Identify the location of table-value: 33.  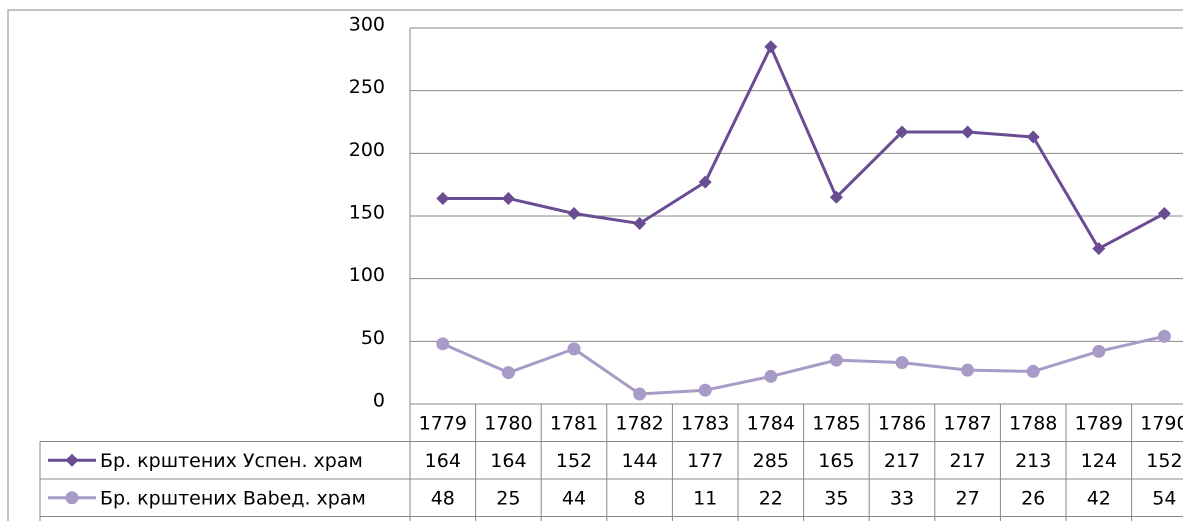
(902, 498).